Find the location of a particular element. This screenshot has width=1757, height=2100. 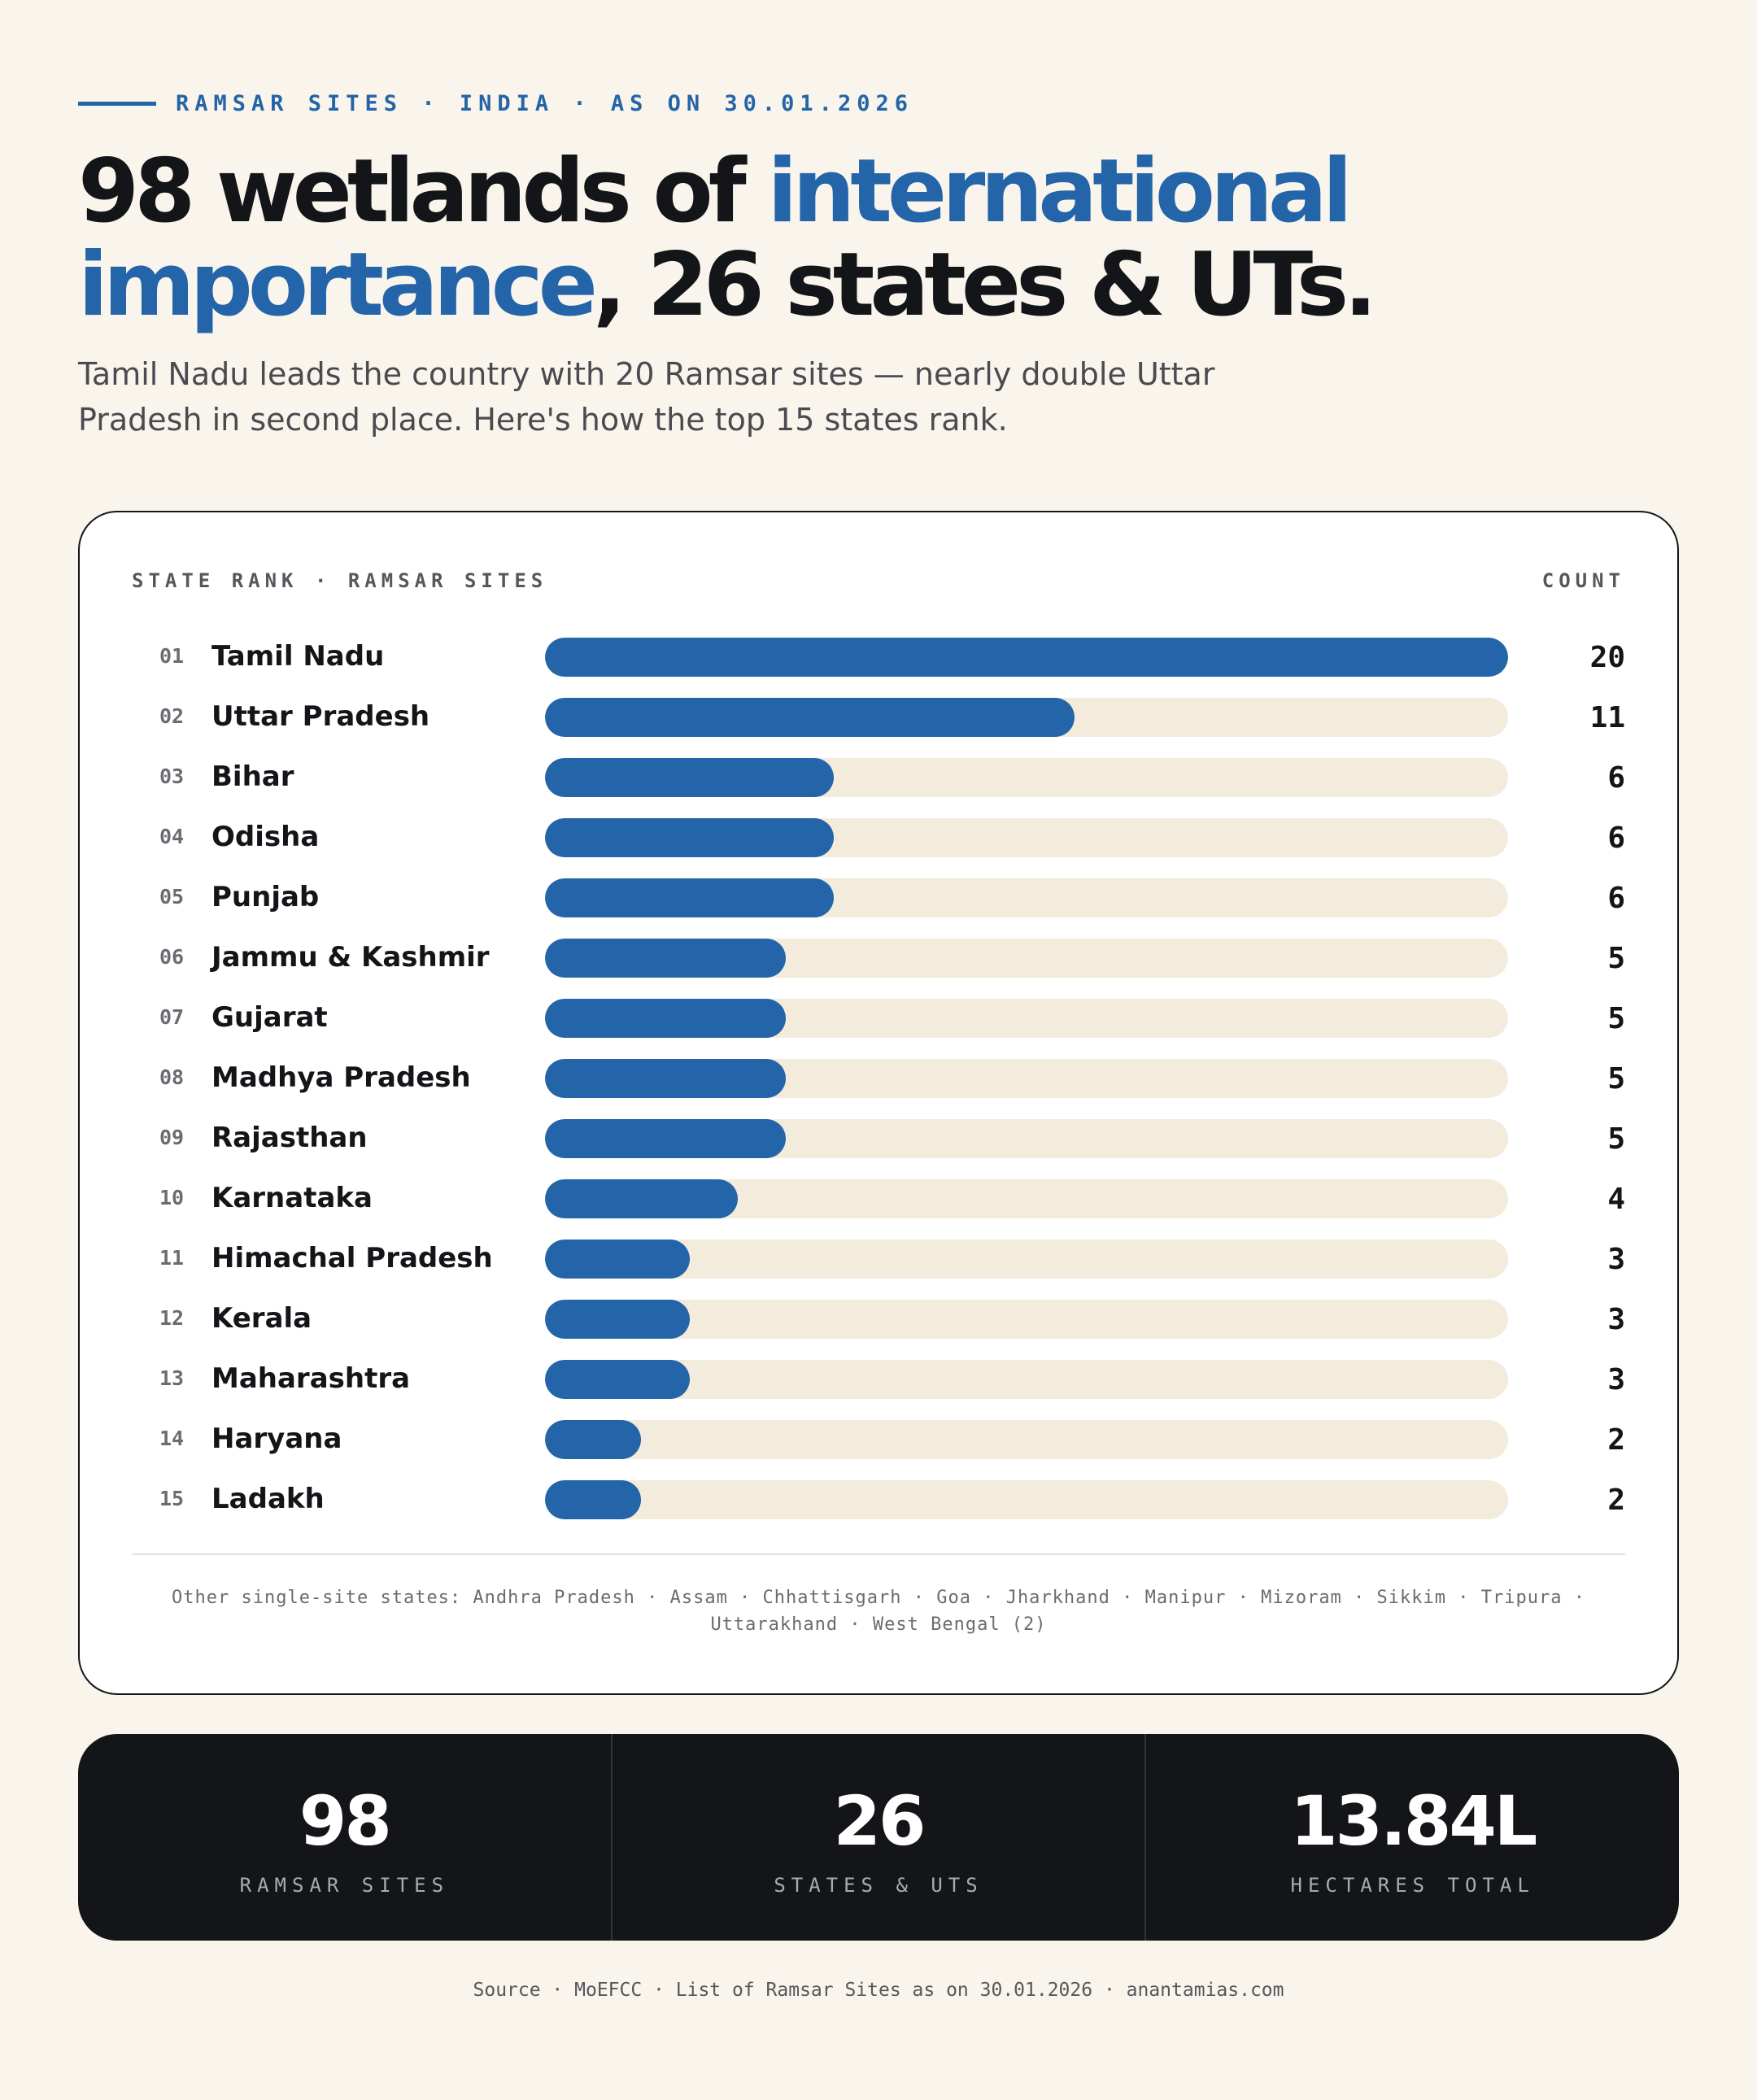

state-label: Rajasthan is located at coordinates (289, 1138).